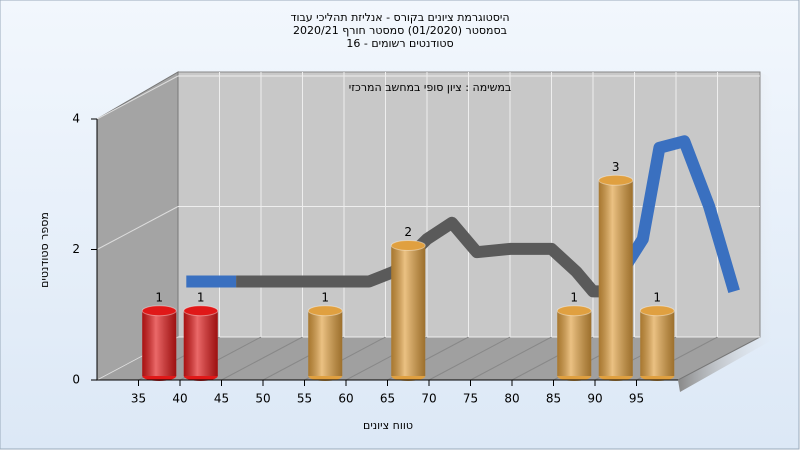 This screenshot has width=800, height=450. I want to click on annotation: במשימה : ציון סופי במחשב המרכזי, so click(430, 87).